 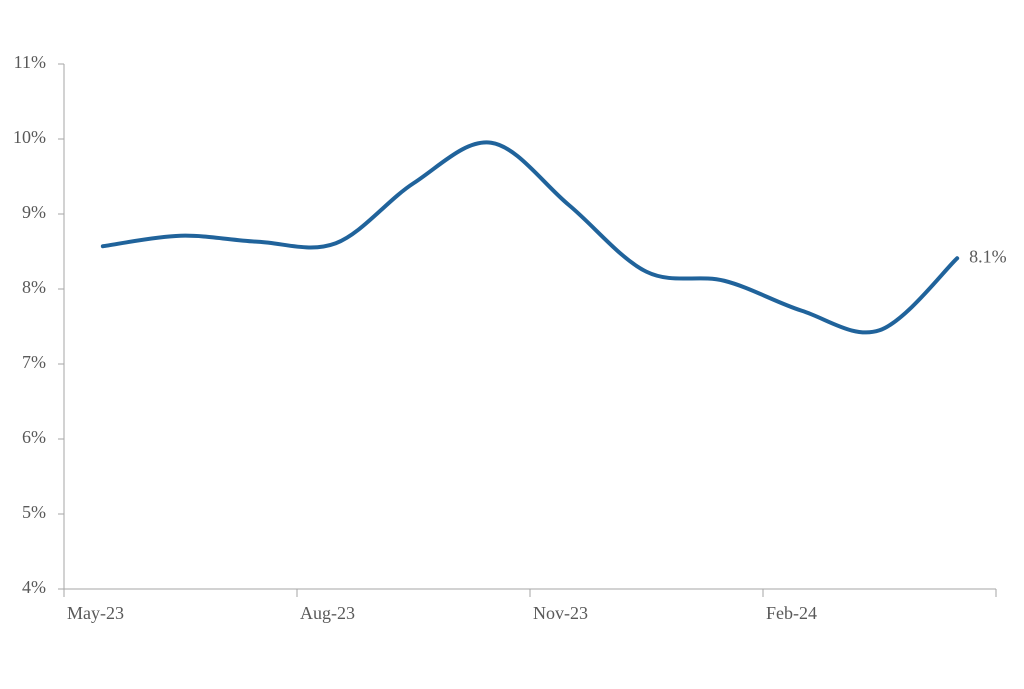 I want to click on y-tick-label: 6%, so click(x=34, y=437).